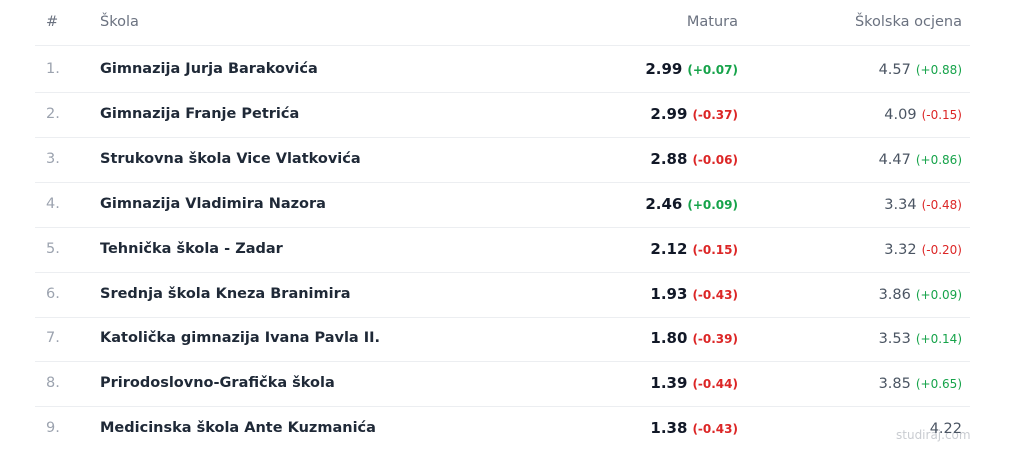 This screenshot has height=463, width=1024. I want to click on matura-change: (-0.06), so click(715, 159).